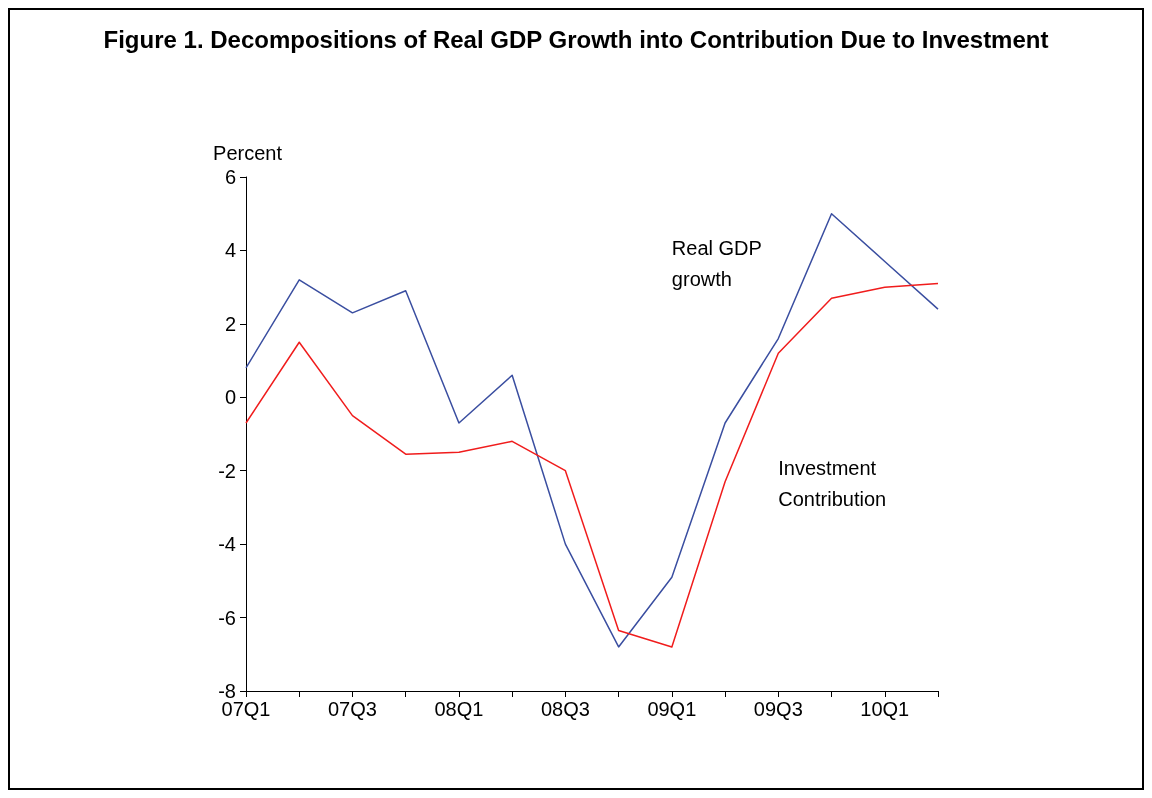  Describe the element at coordinates (832, 483) in the screenshot. I see `series-label: Investment Contribution` at that location.